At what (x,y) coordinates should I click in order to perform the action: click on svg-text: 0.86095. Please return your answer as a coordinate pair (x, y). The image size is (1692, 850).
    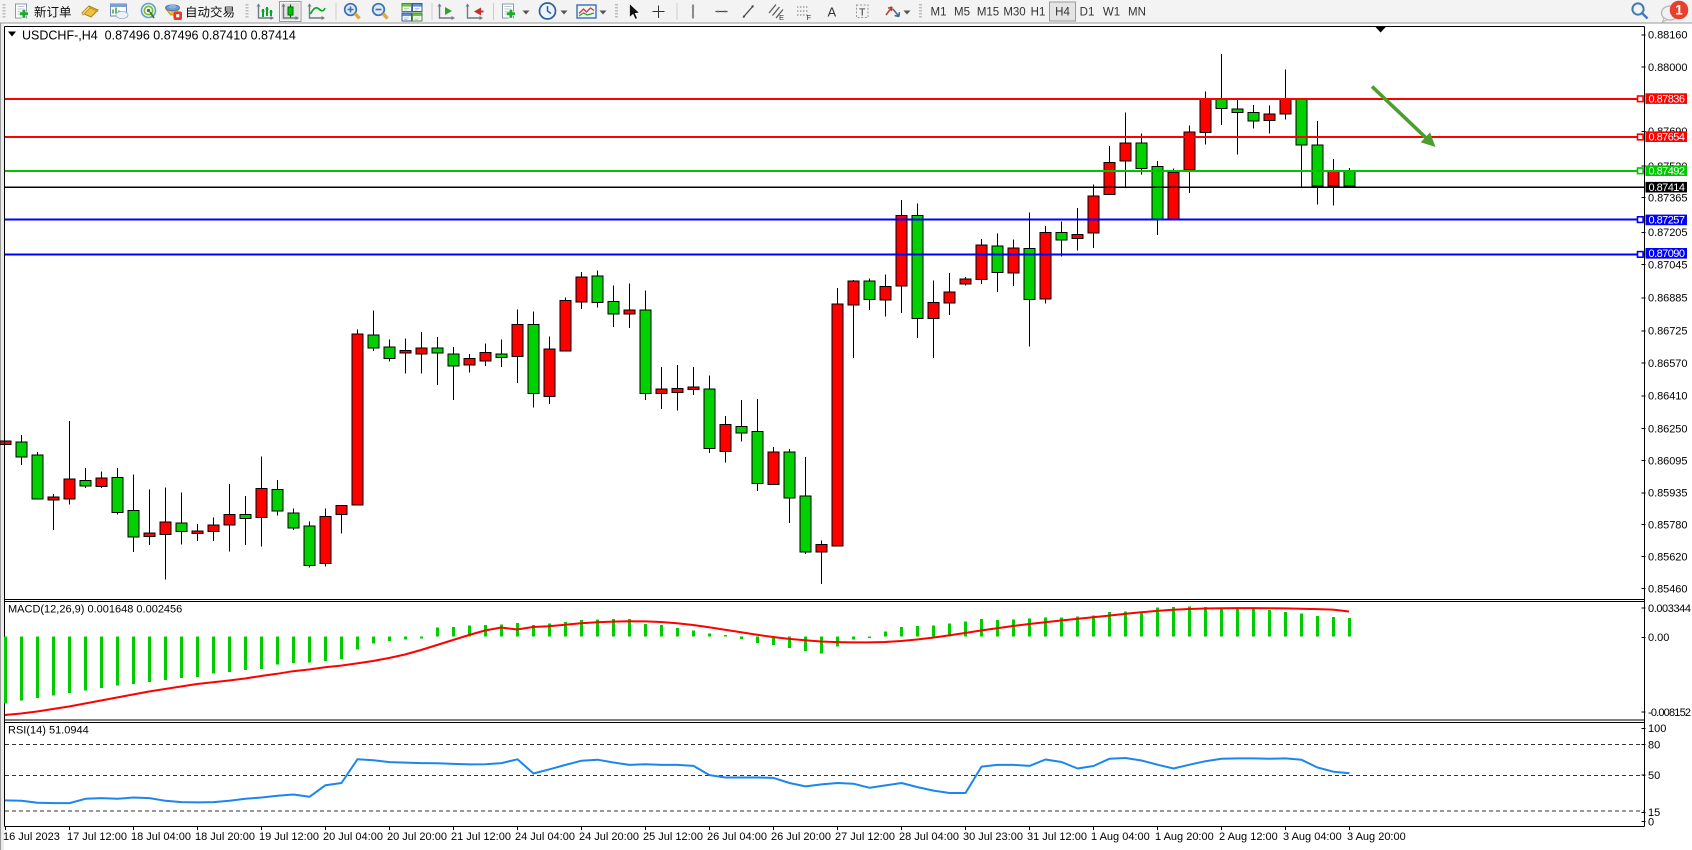
    Looking at the image, I should click on (1668, 461).